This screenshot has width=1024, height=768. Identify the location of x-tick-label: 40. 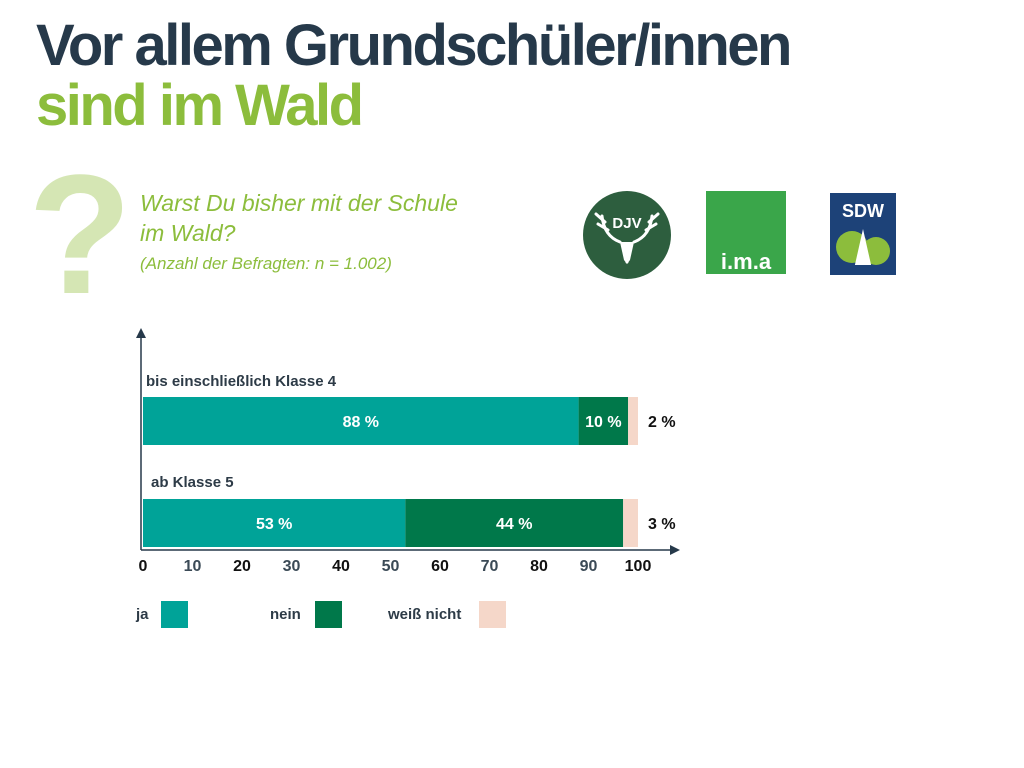
(341, 566).